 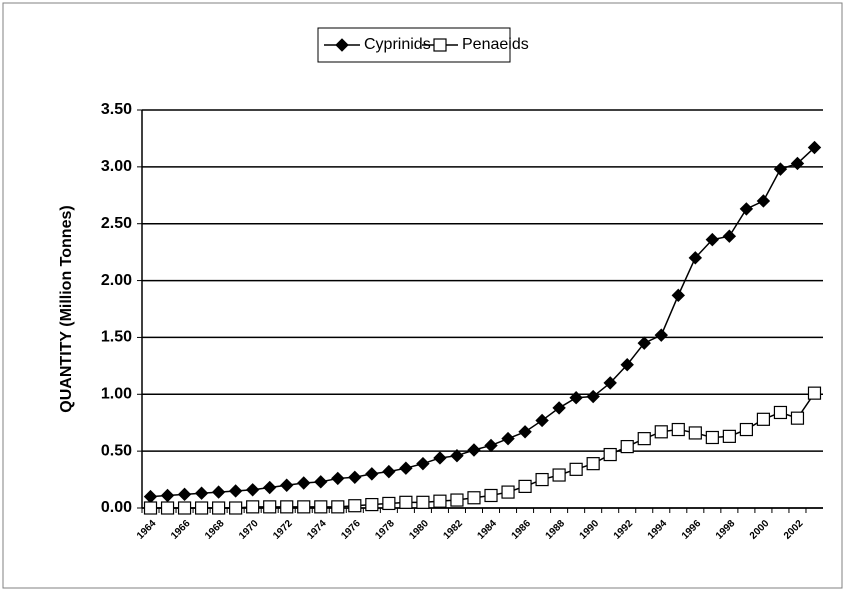 What do you see at coordinates (116, 450) in the screenshot?
I see `y-tick-label: 0.50` at bounding box center [116, 450].